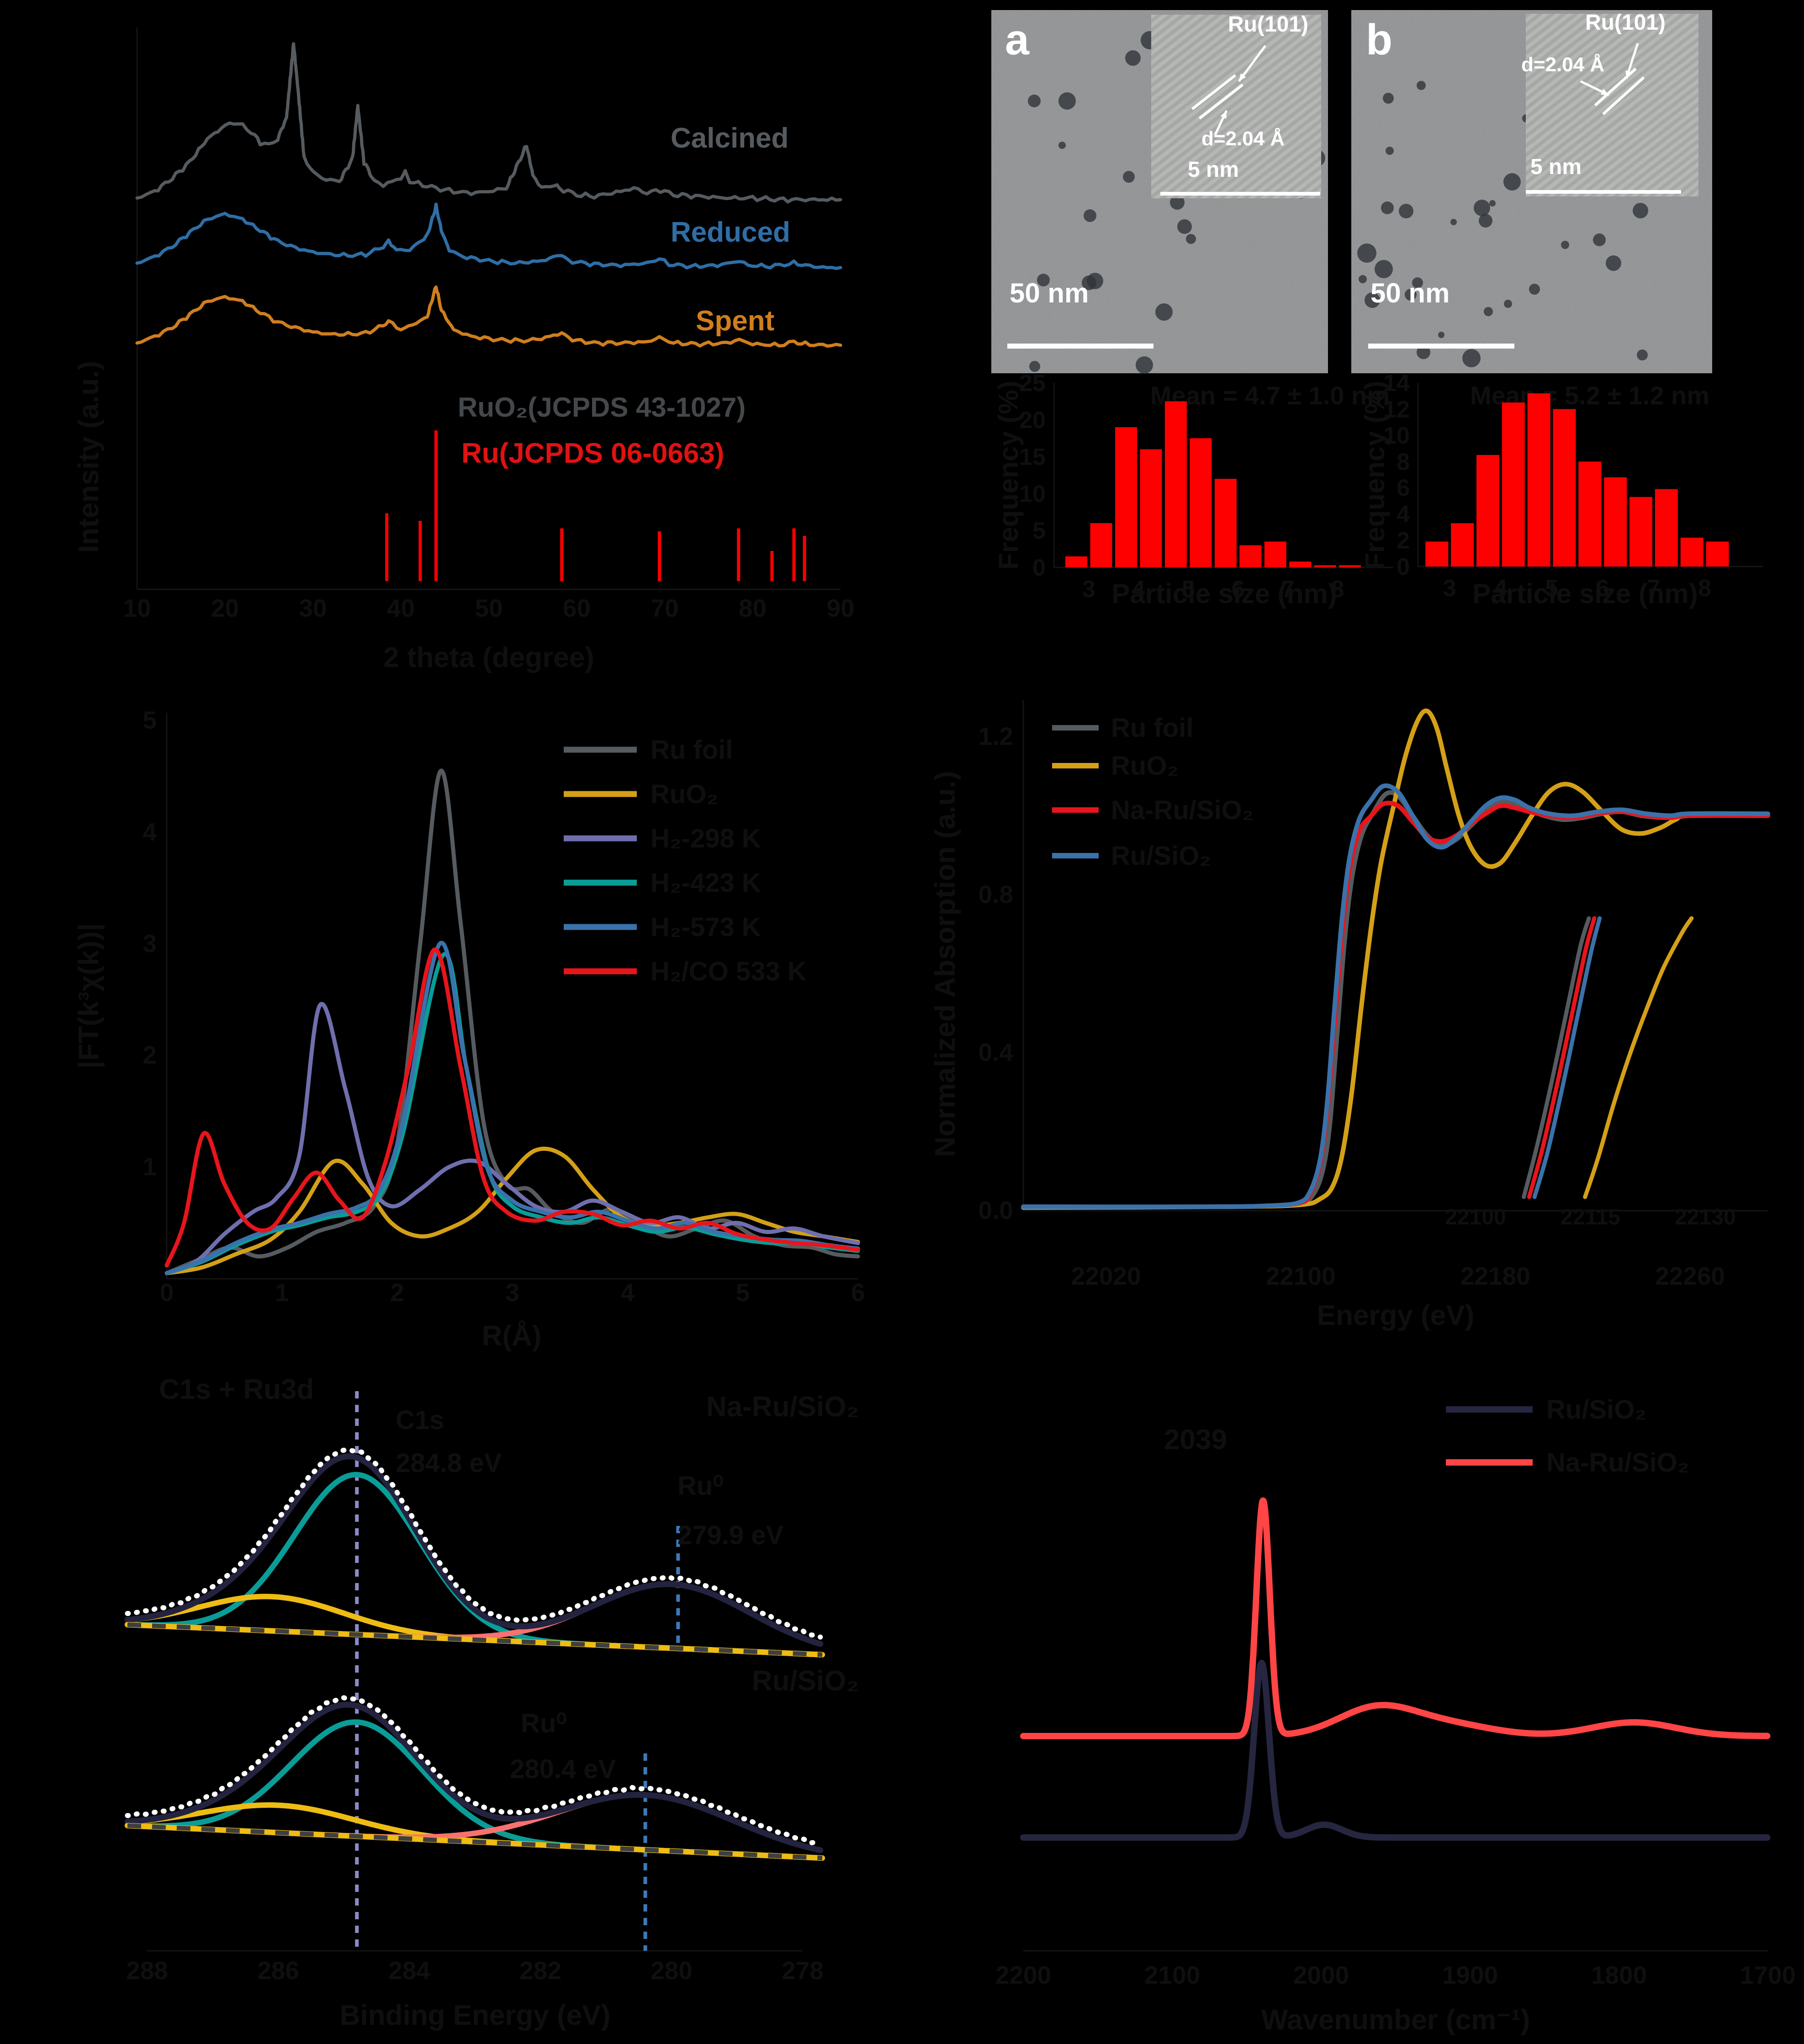 This screenshot has height=2044, width=1804. What do you see at coordinates (1653, 589) in the screenshot?
I see `hist_b-xtick: 7` at bounding box center [1653, 589].